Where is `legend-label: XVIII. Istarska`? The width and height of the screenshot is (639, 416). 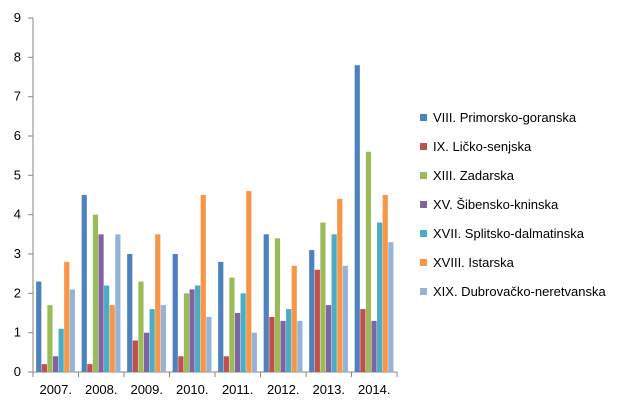 legend-label: XVIII. Istarska is located at coordinates (474, 262).